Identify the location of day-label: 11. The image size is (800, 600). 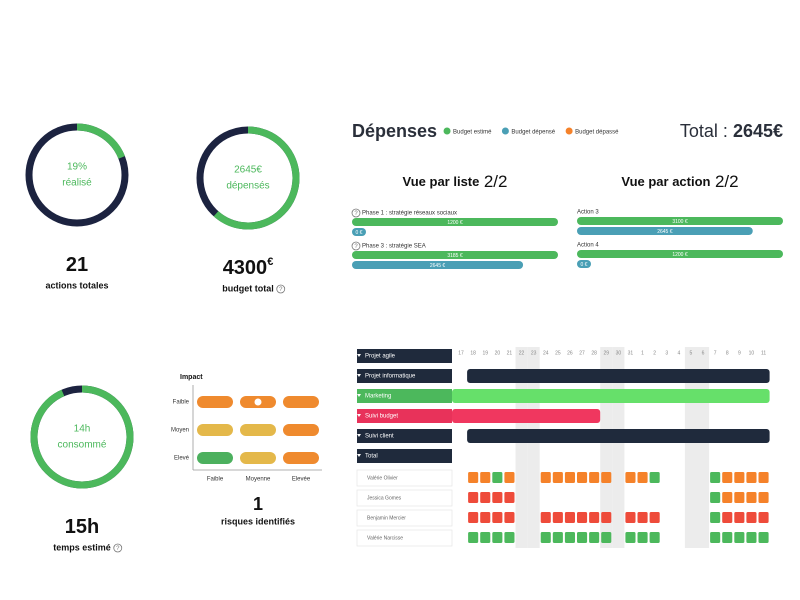
(763, 353).